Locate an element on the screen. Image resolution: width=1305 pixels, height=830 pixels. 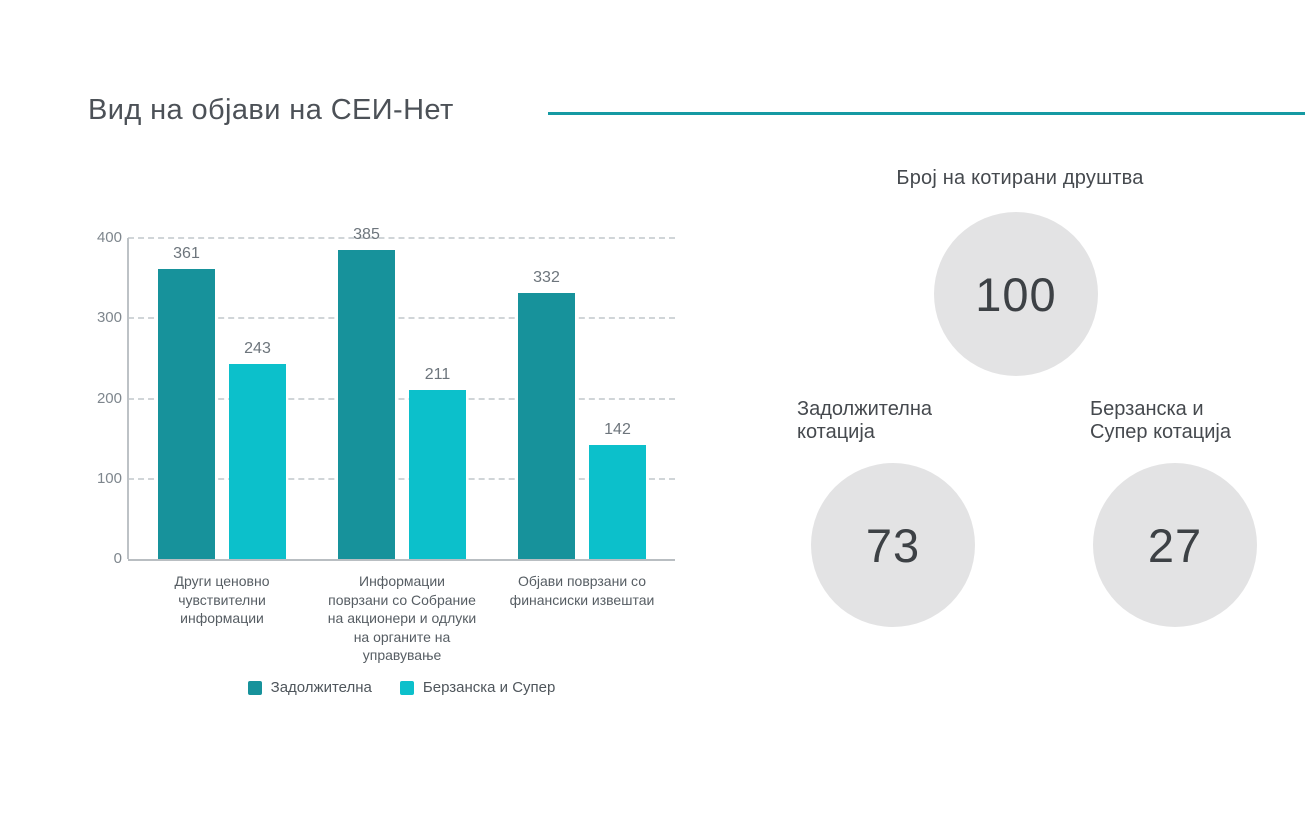
kpi-label-exchange-super-listing: Берзанска и Супер котација is located at coordinates (1160, 420).